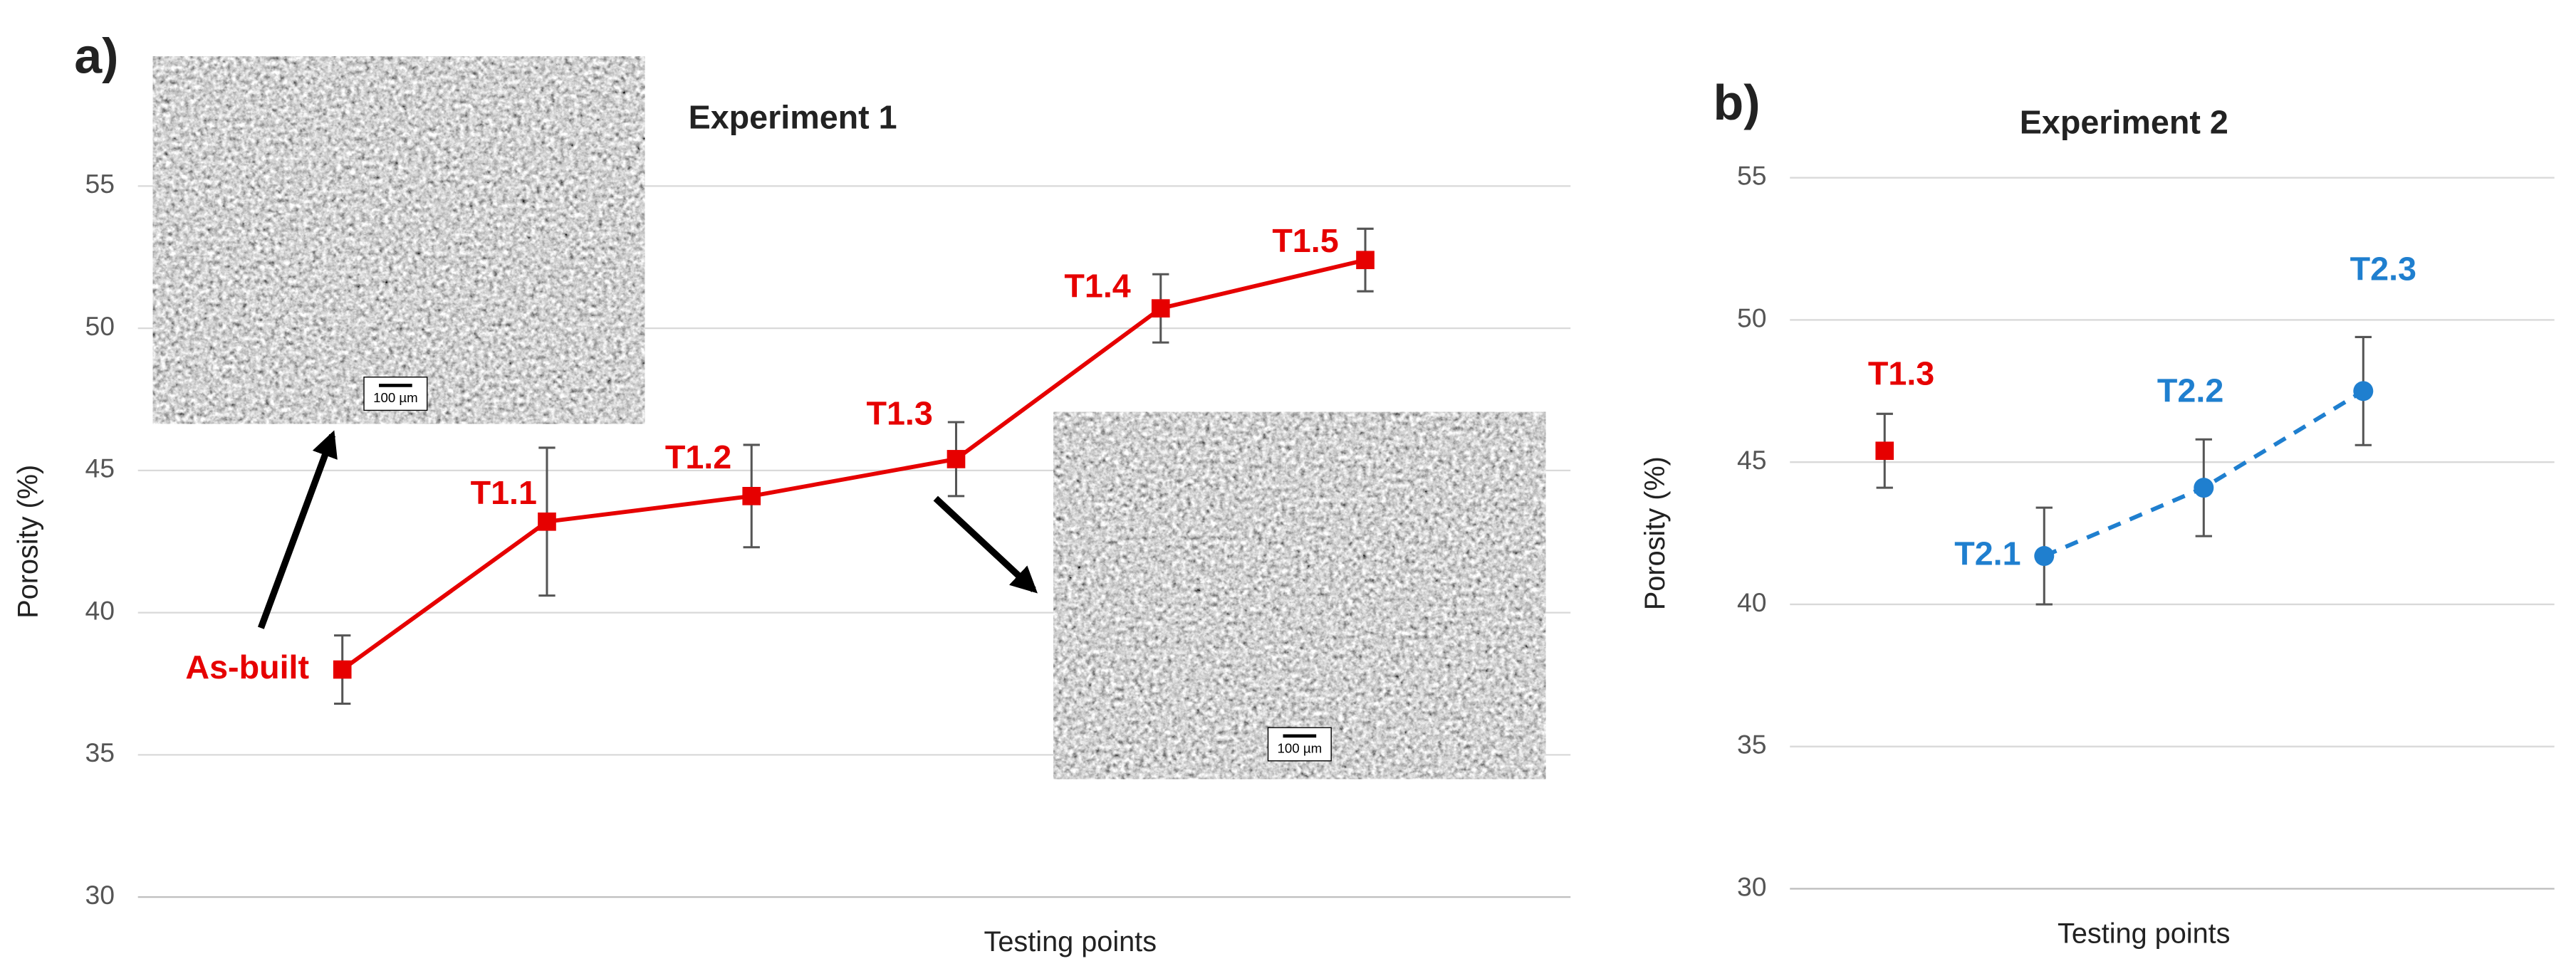  What do you see at coordinates (1987, 553) in the screenshot?
I see `point-label: T2.1` at bounding box center [1987, 553].